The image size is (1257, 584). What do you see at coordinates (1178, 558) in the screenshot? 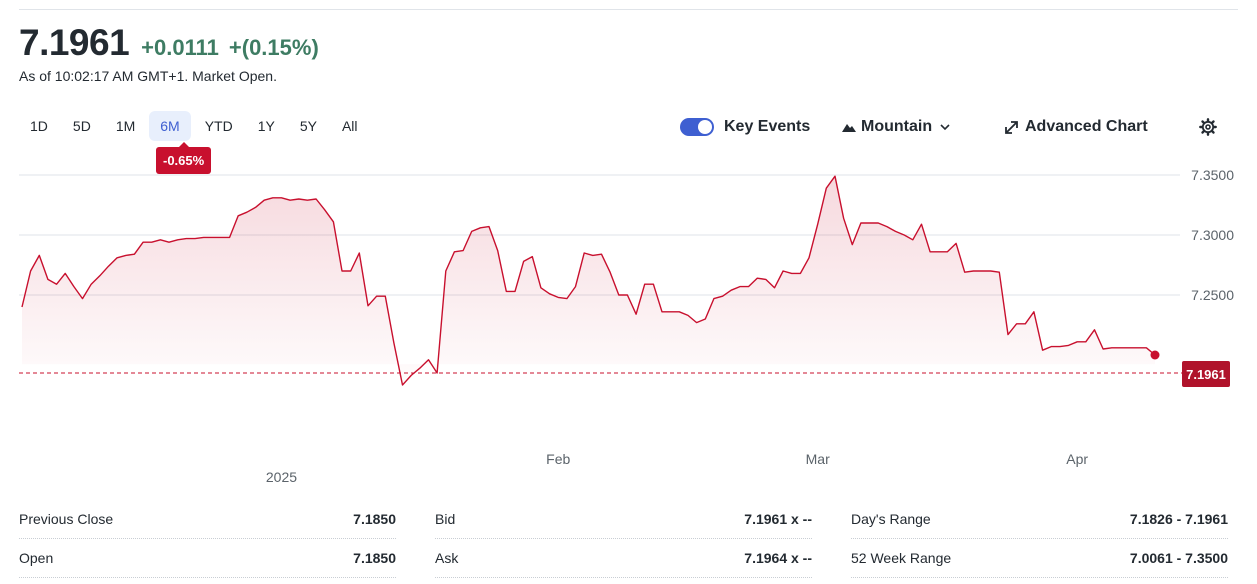
I see `stat-value: 7.0061 - 7.3500` at bounding box center [1178, 558].